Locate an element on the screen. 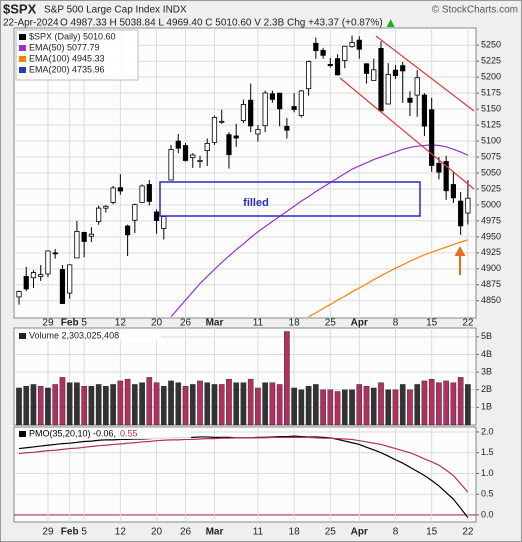  y-tick-label: 5200 is located at coordinates (491, 77).